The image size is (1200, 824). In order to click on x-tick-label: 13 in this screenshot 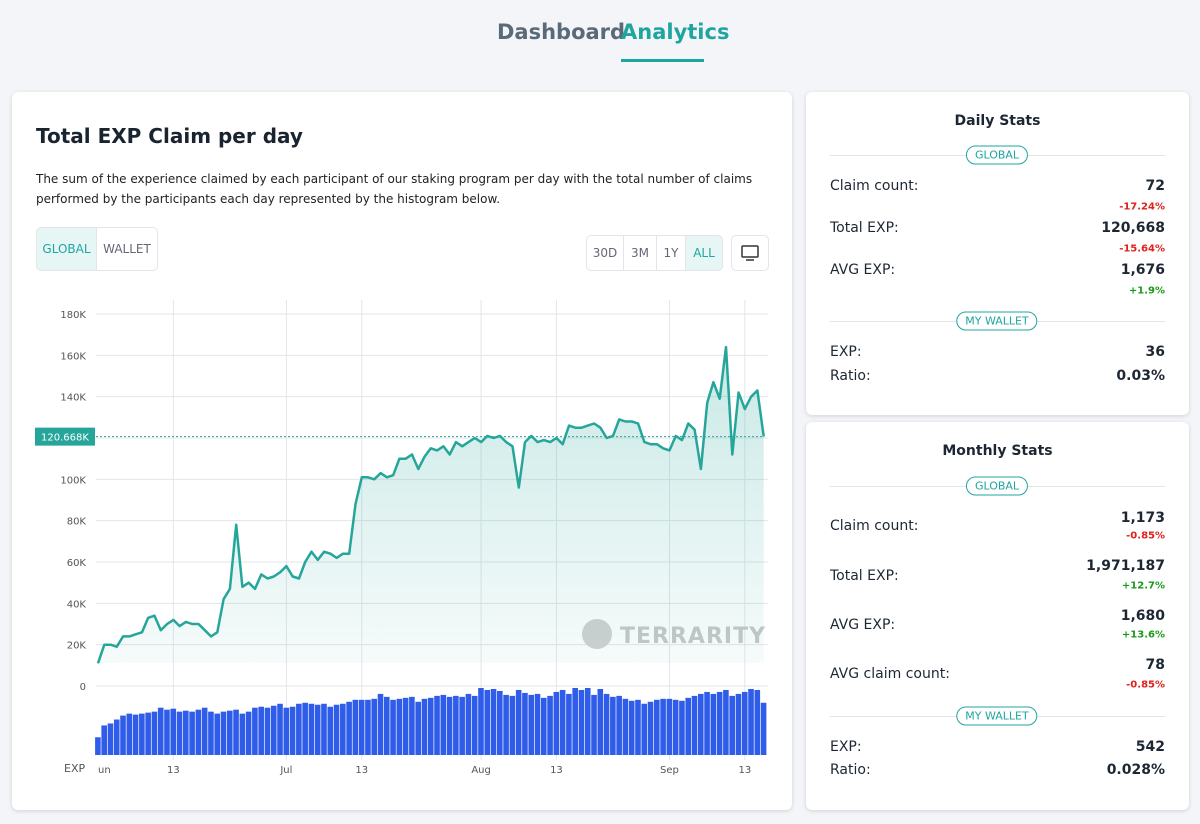, I will do `click(173, 770)`.